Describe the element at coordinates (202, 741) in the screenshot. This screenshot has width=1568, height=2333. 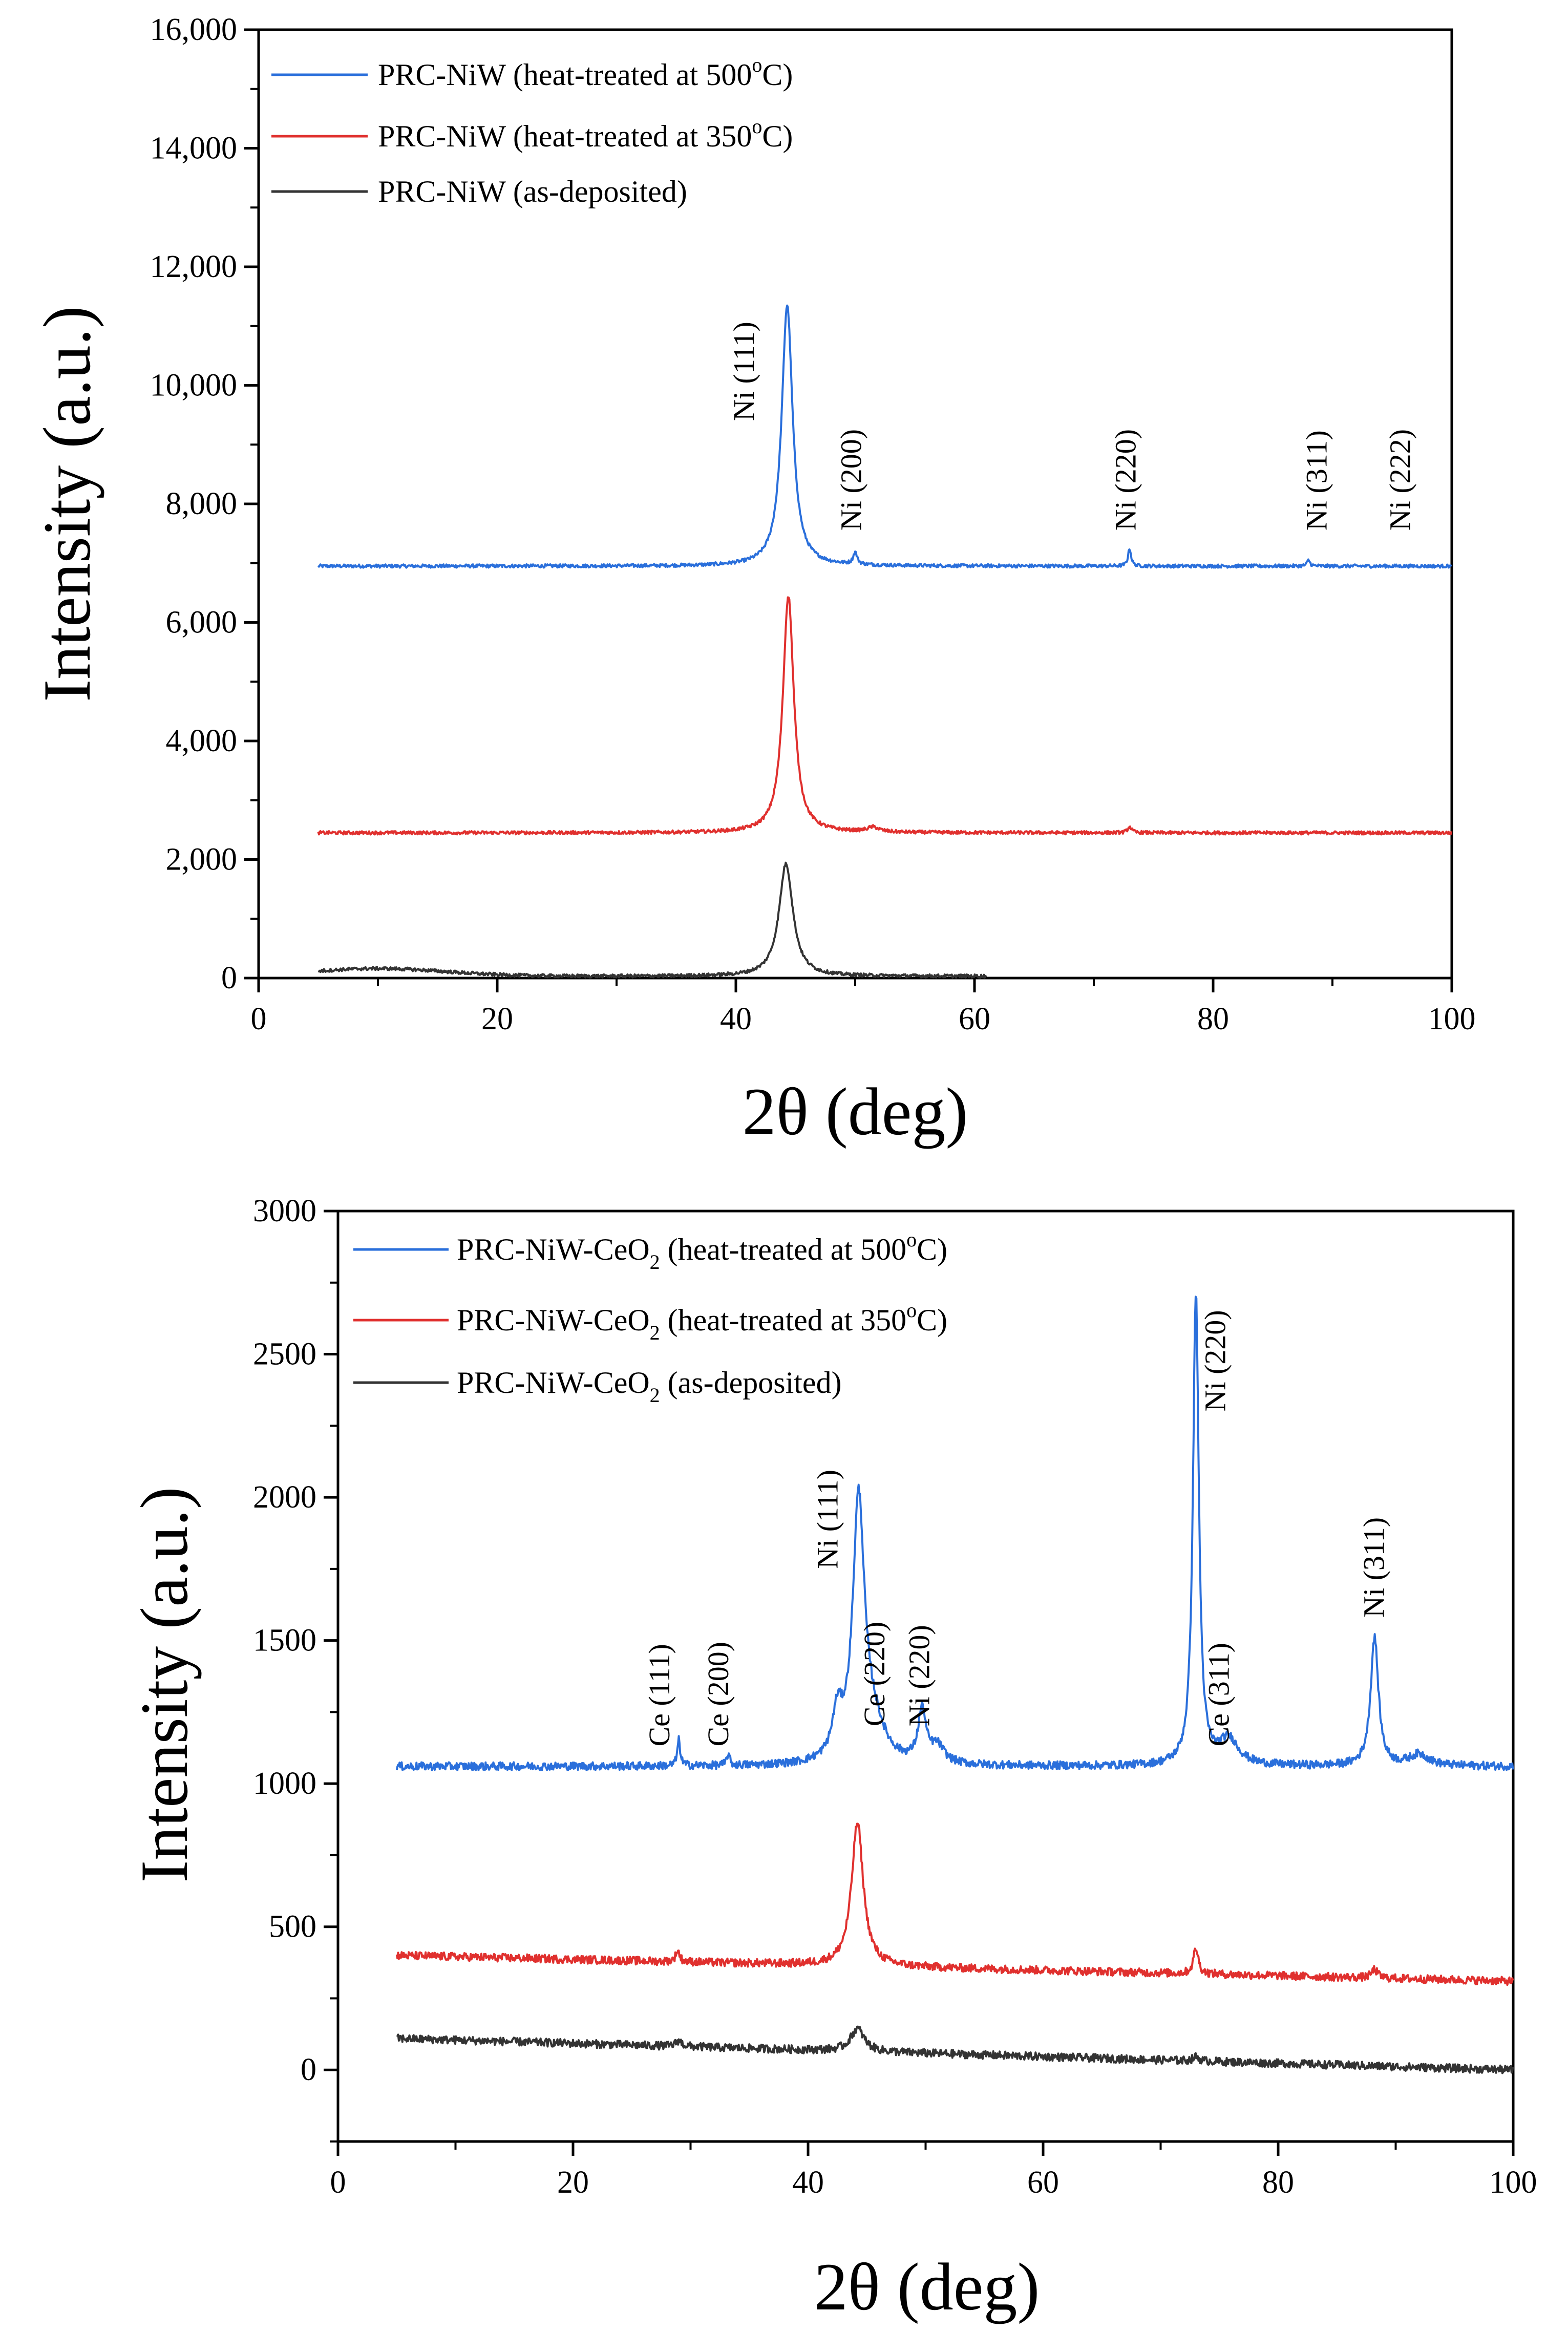
I see `y-tick-label: 4,000` at that location.